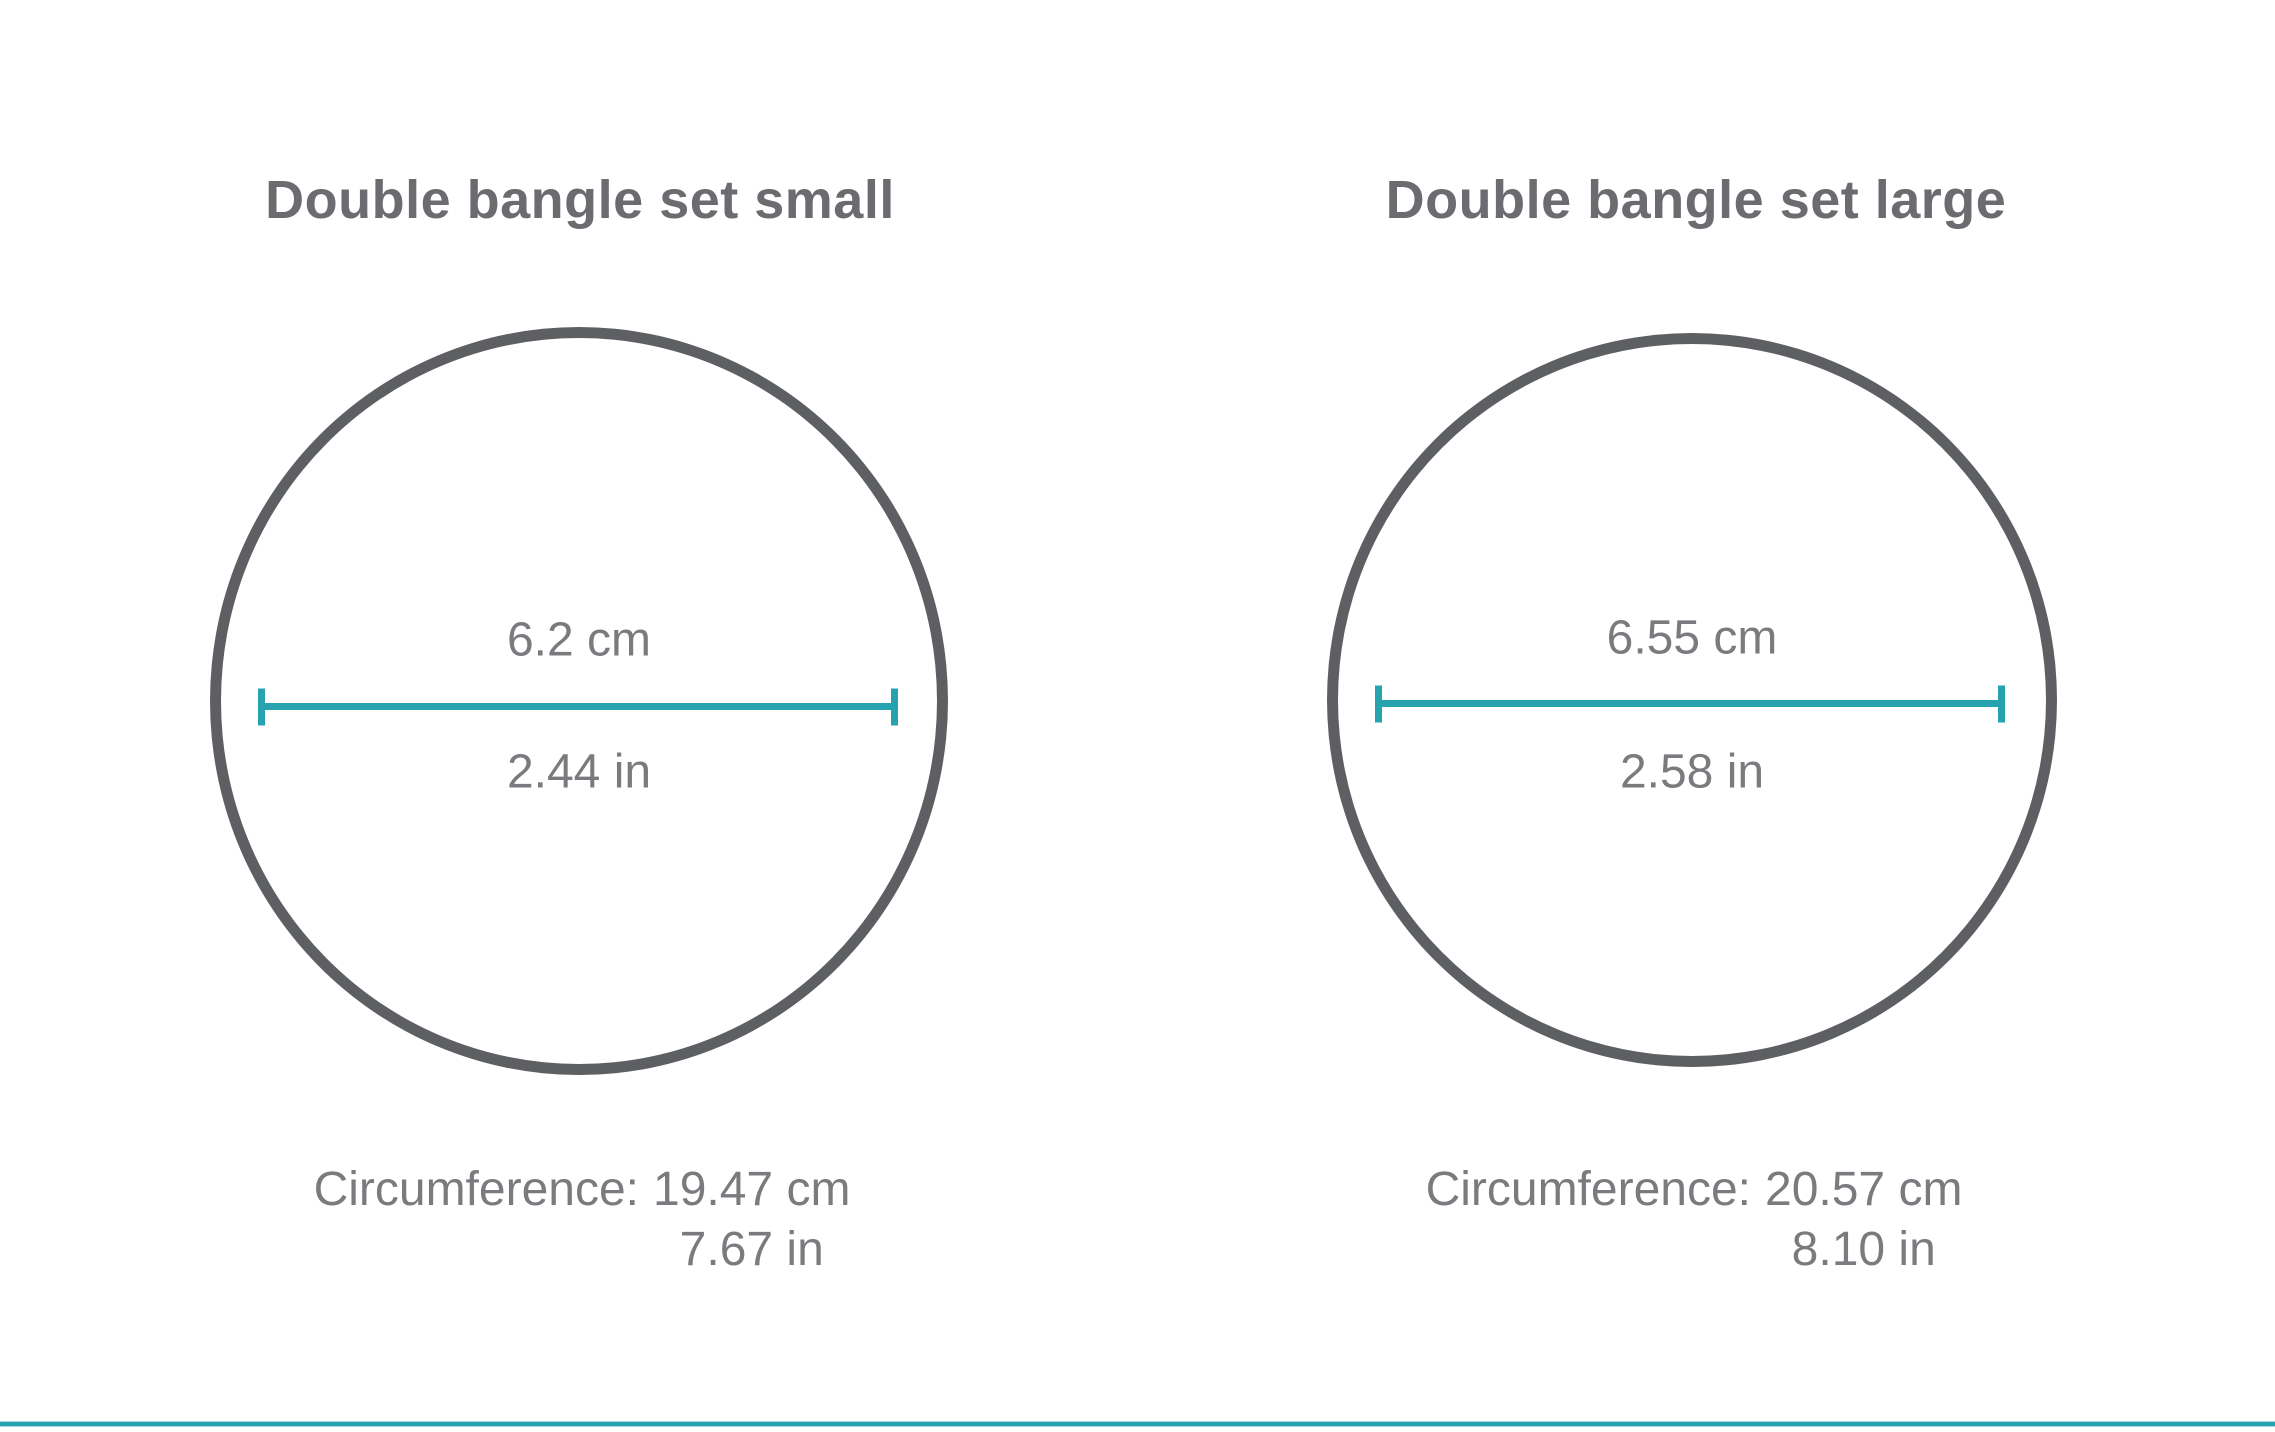 The width and height of the screenshot is (2275, 1432). What do you see at coordinates (1692, 638) in the screenshot?
I see `diameter-cm-label-large: 6.55 cm` at bounding box center [1692, 638].